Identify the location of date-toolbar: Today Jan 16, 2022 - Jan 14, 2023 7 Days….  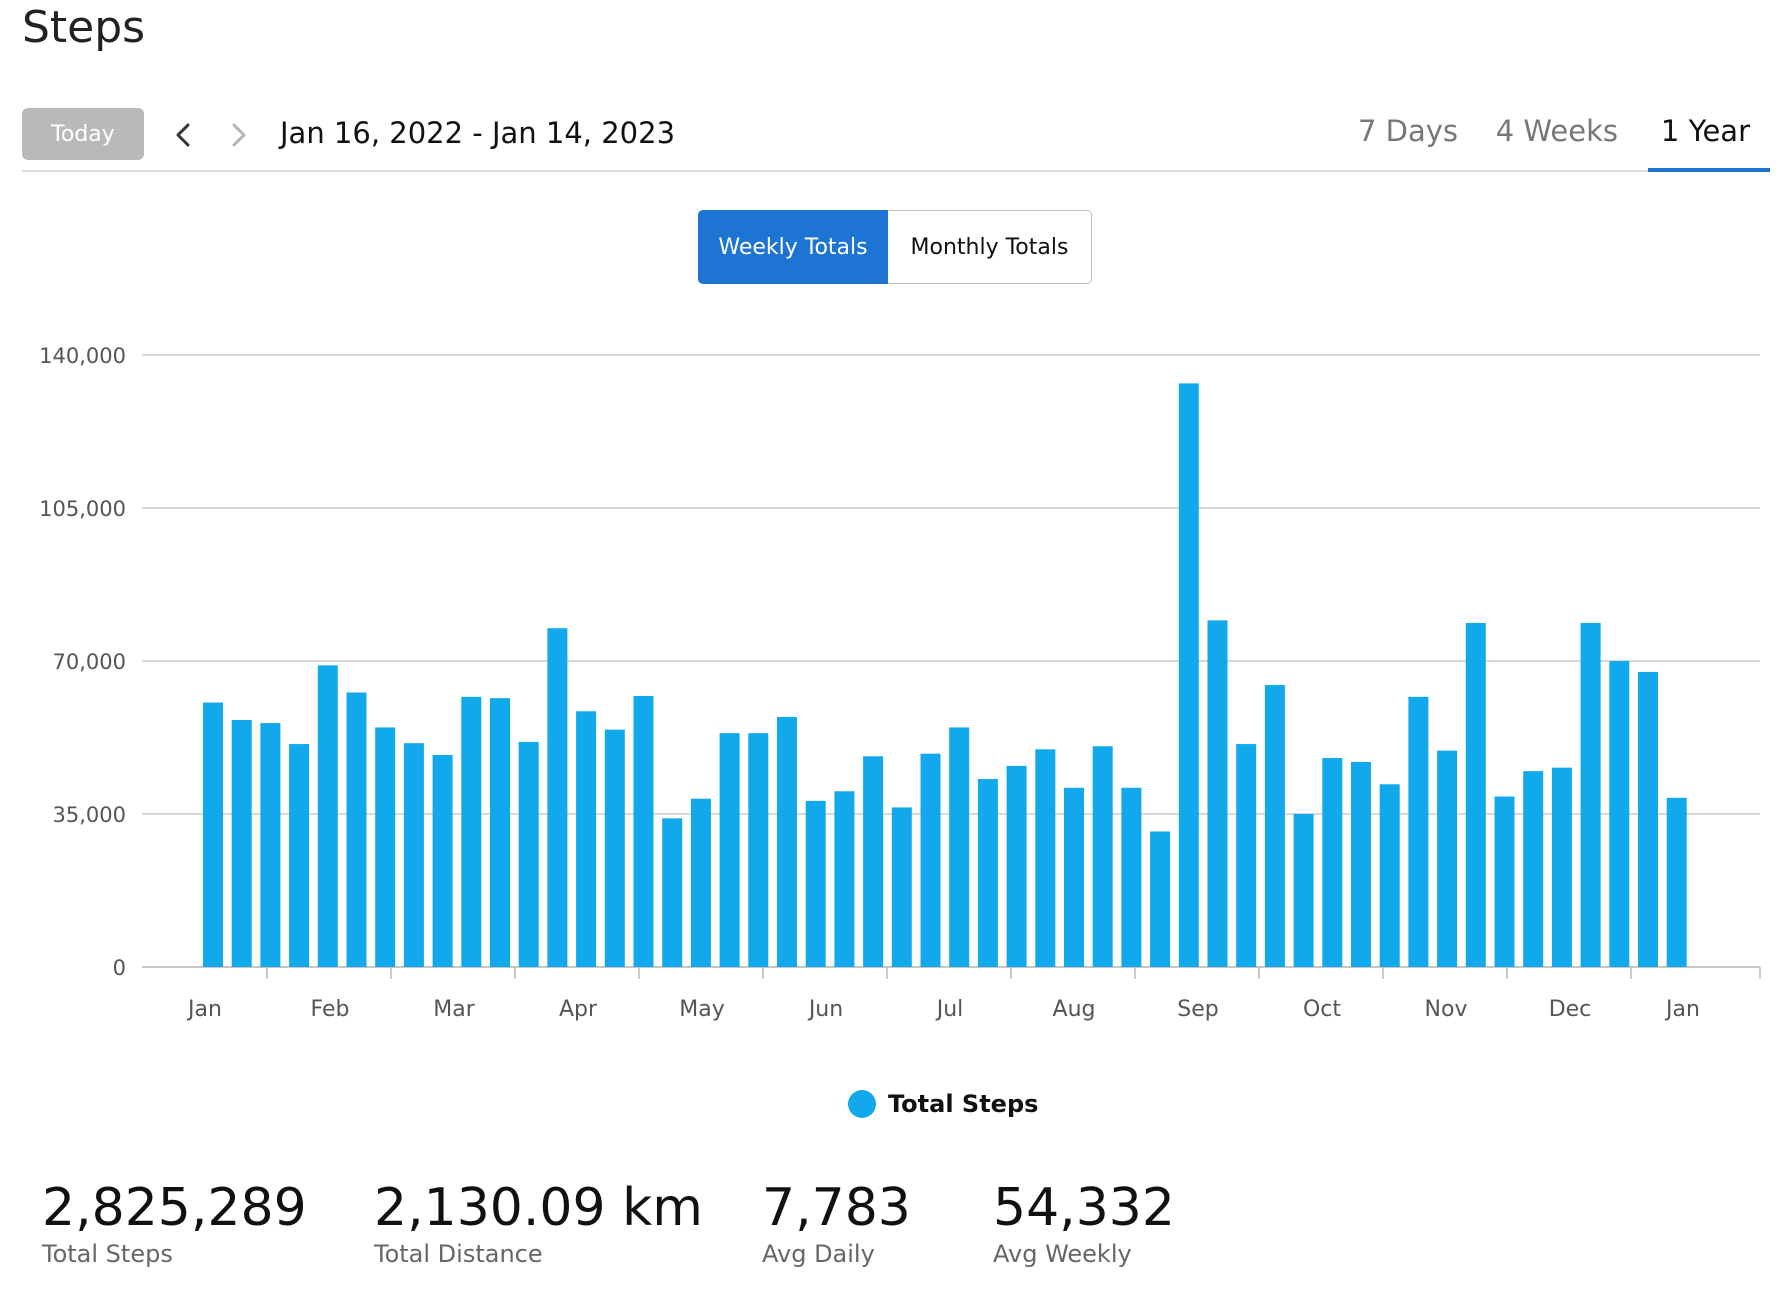
(896, 140).